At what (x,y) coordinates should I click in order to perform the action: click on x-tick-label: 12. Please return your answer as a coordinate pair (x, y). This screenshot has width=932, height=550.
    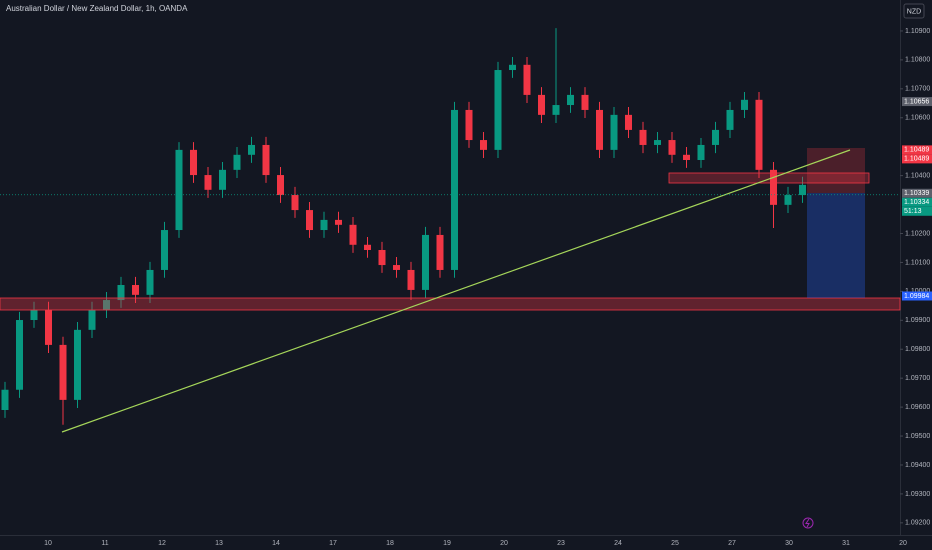
    Looking at the image, I should click on (162, 543).